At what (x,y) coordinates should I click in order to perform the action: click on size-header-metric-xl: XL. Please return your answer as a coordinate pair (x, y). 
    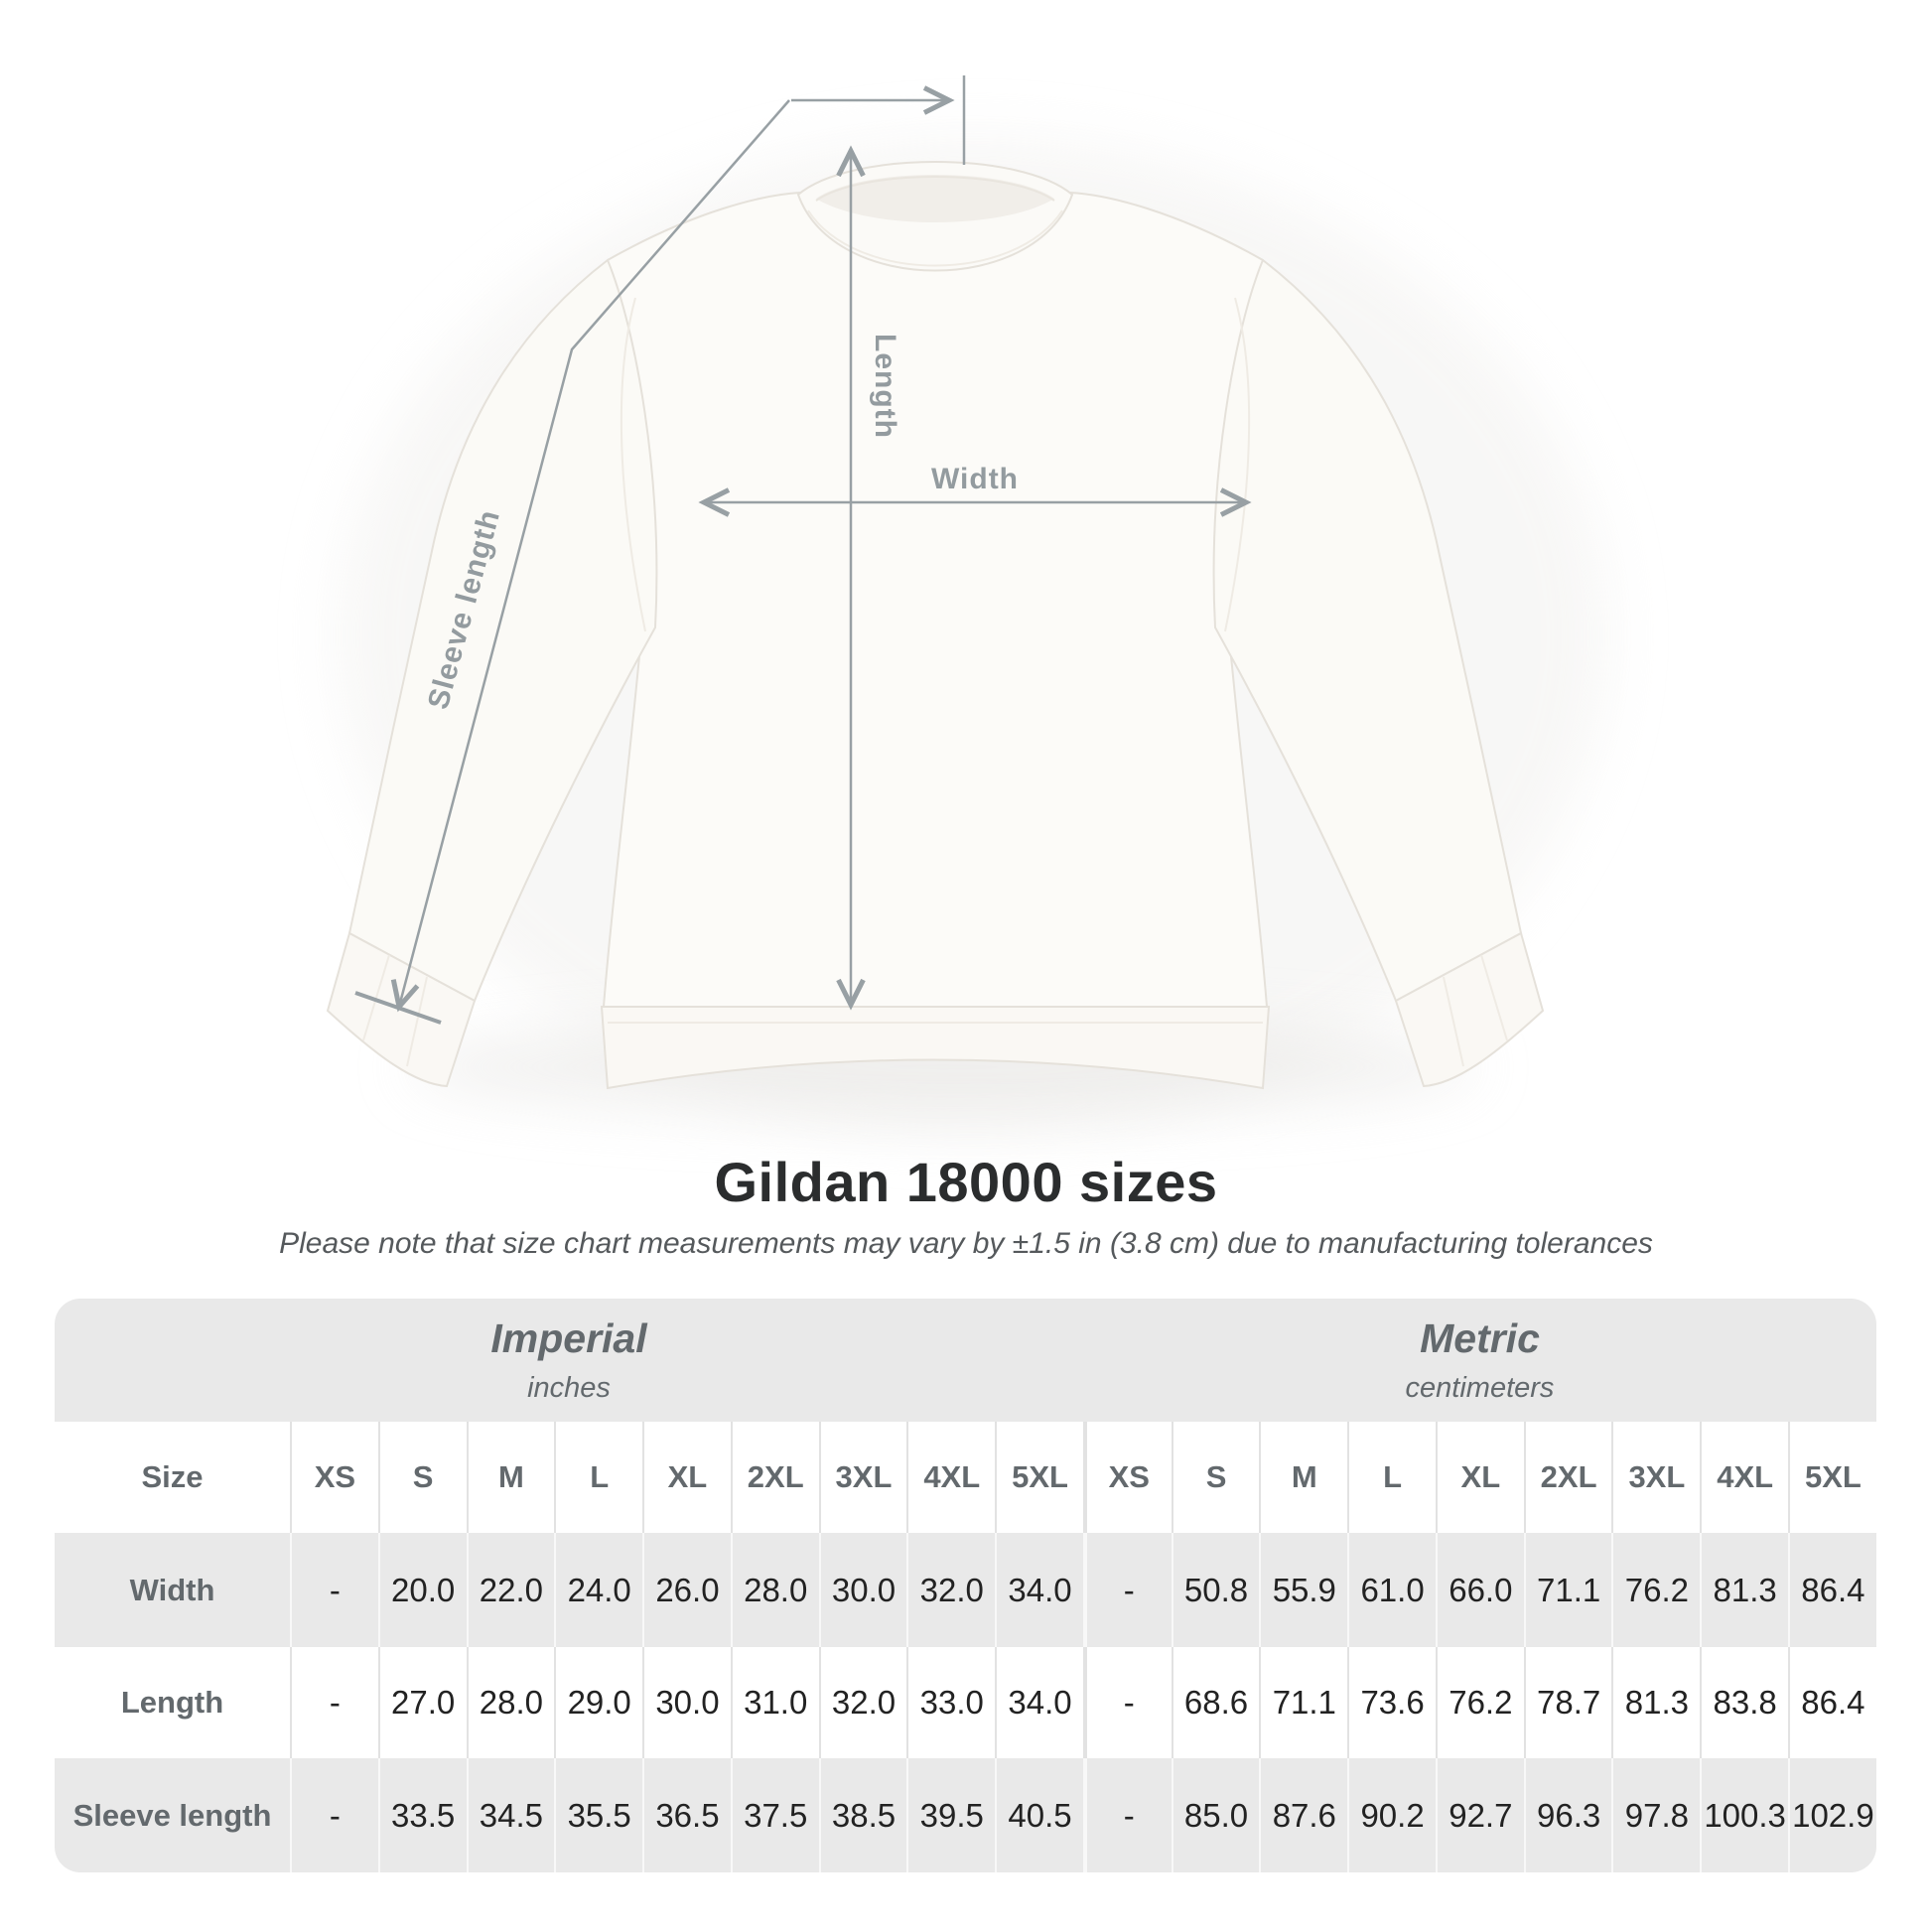
    Looking at the image, I should click on (1480, 1478).